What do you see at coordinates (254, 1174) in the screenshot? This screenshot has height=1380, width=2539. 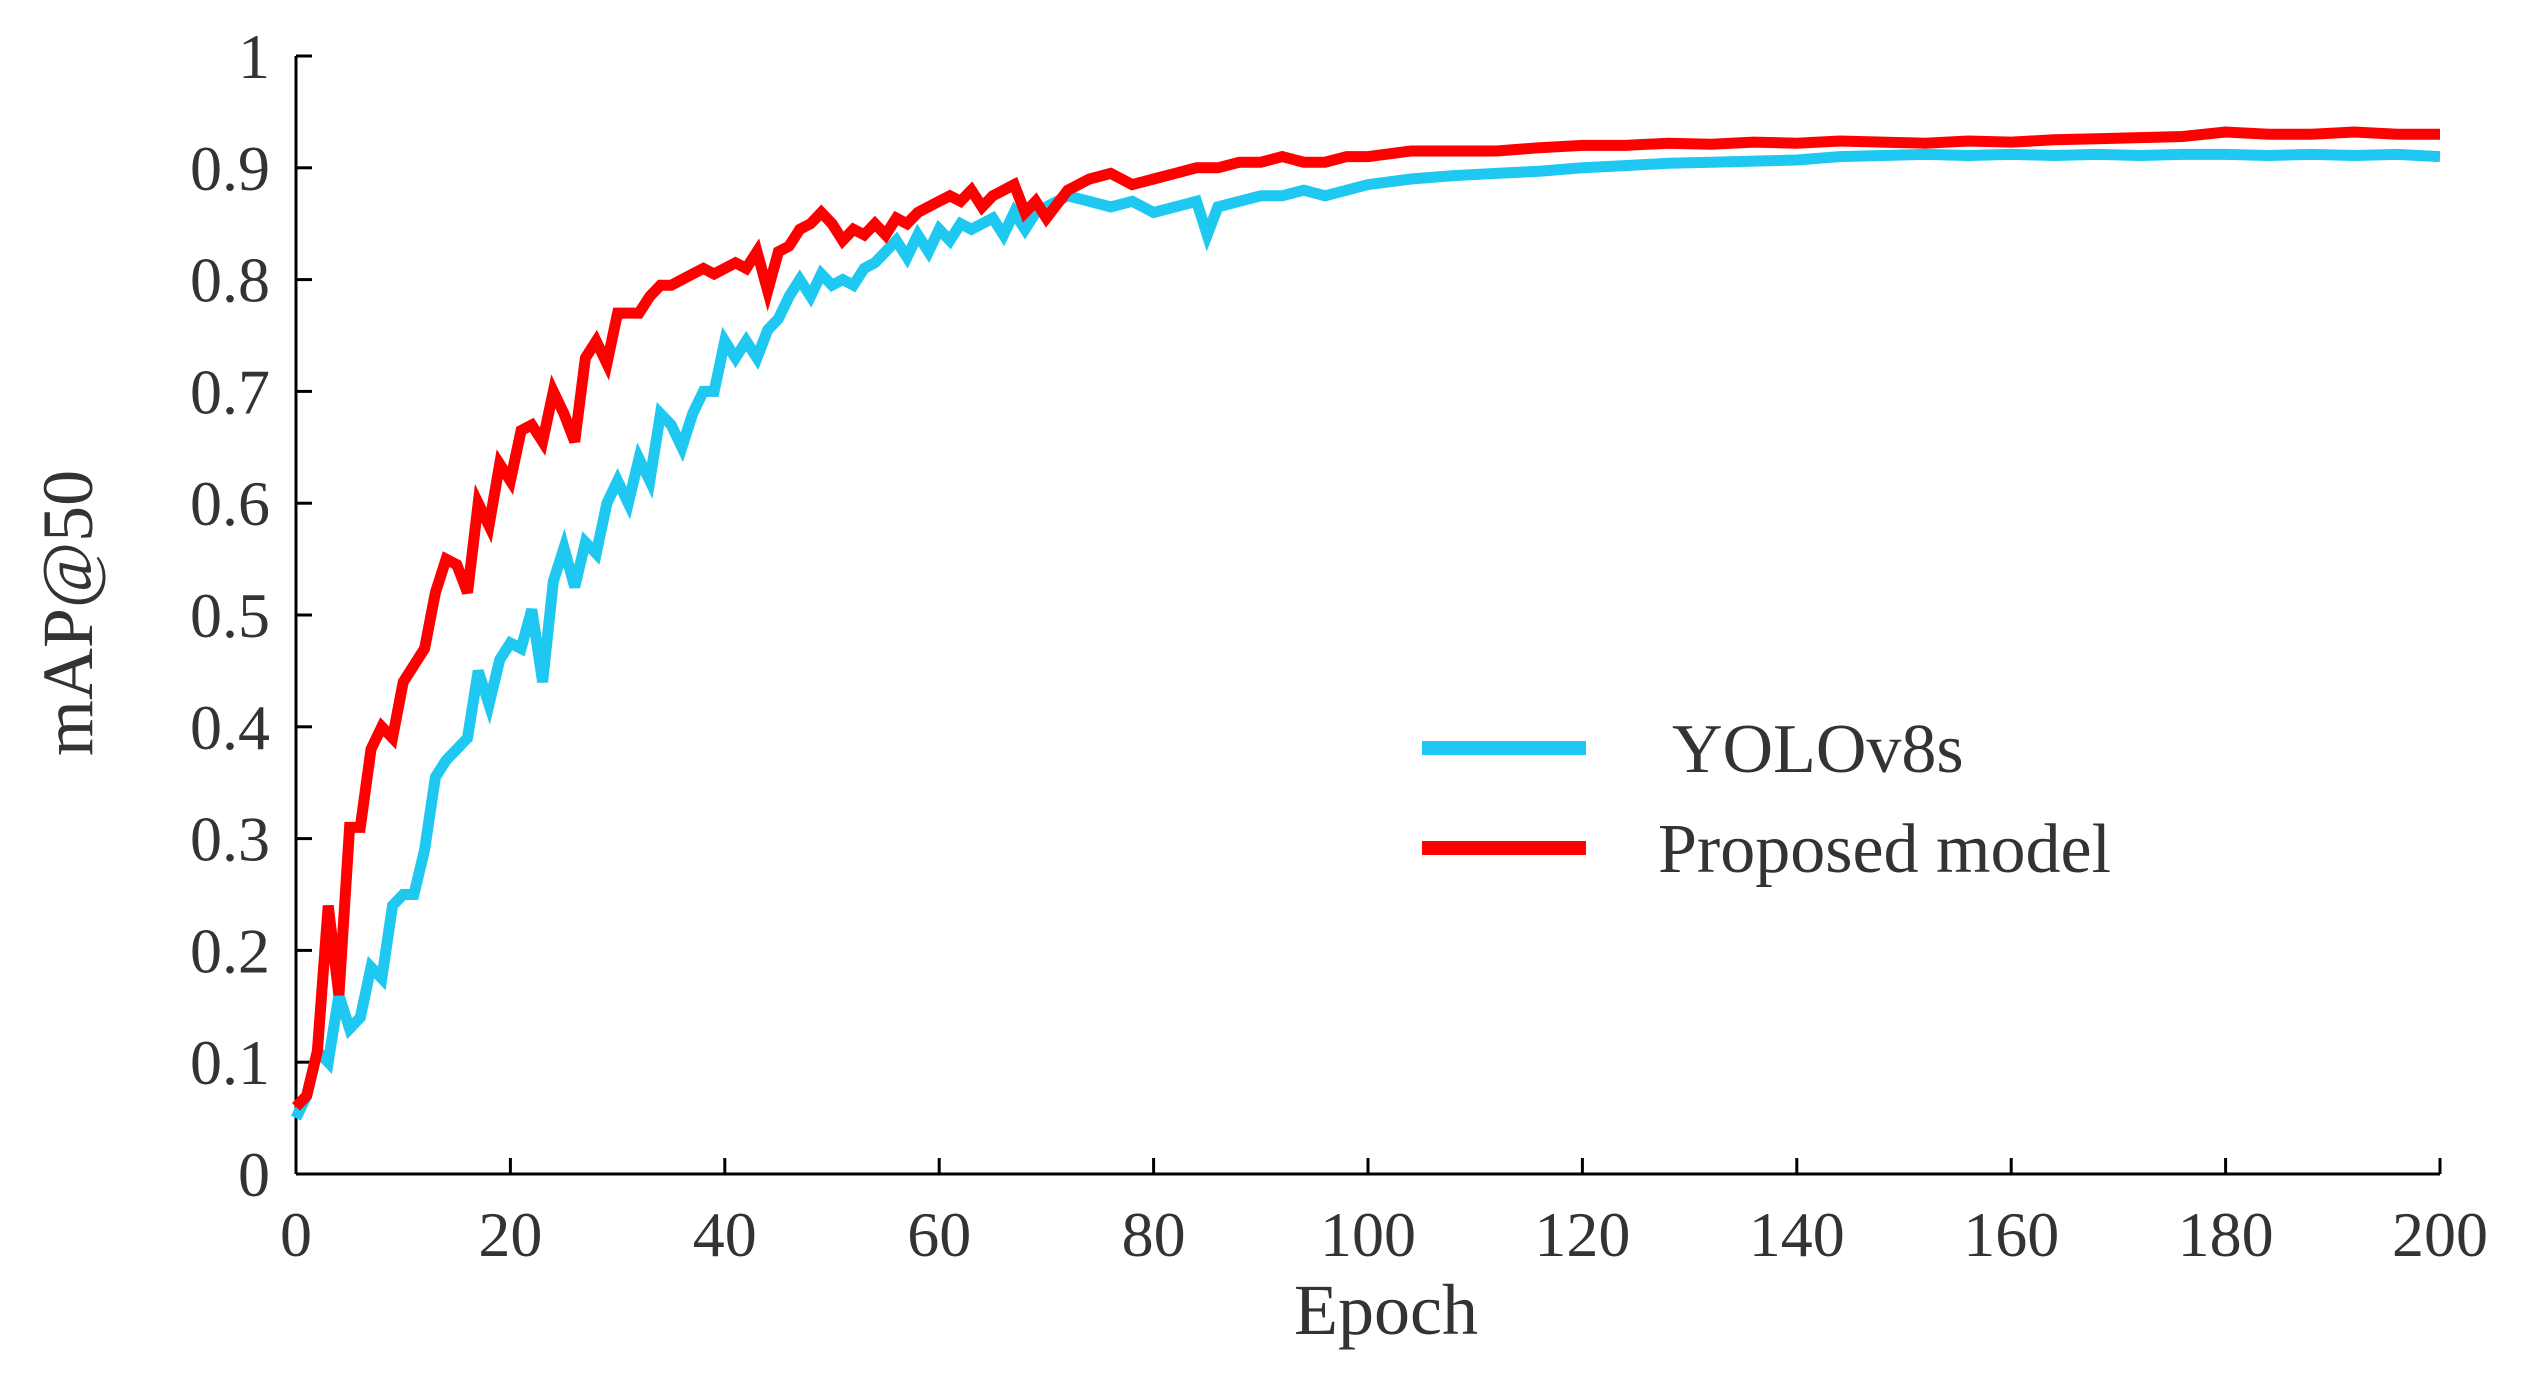 I see `y-tick-label: 0` at bounding box center [254, 1174].